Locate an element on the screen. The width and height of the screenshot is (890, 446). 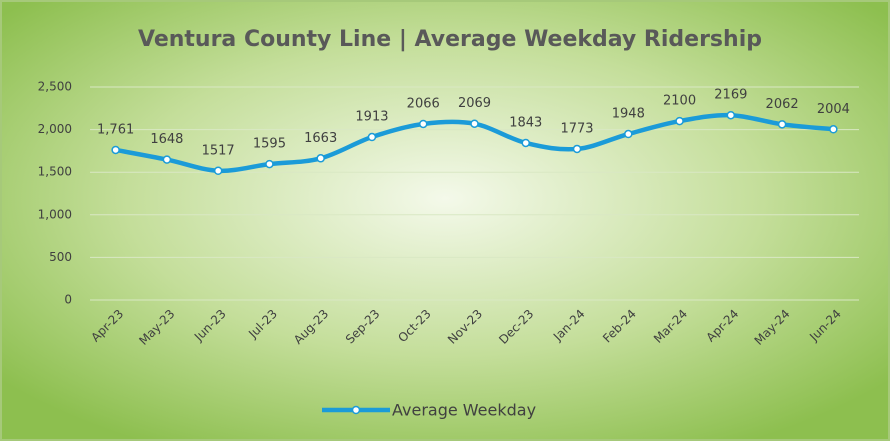
y-tick-label: 1,000 is located at coordinates (55, 214).